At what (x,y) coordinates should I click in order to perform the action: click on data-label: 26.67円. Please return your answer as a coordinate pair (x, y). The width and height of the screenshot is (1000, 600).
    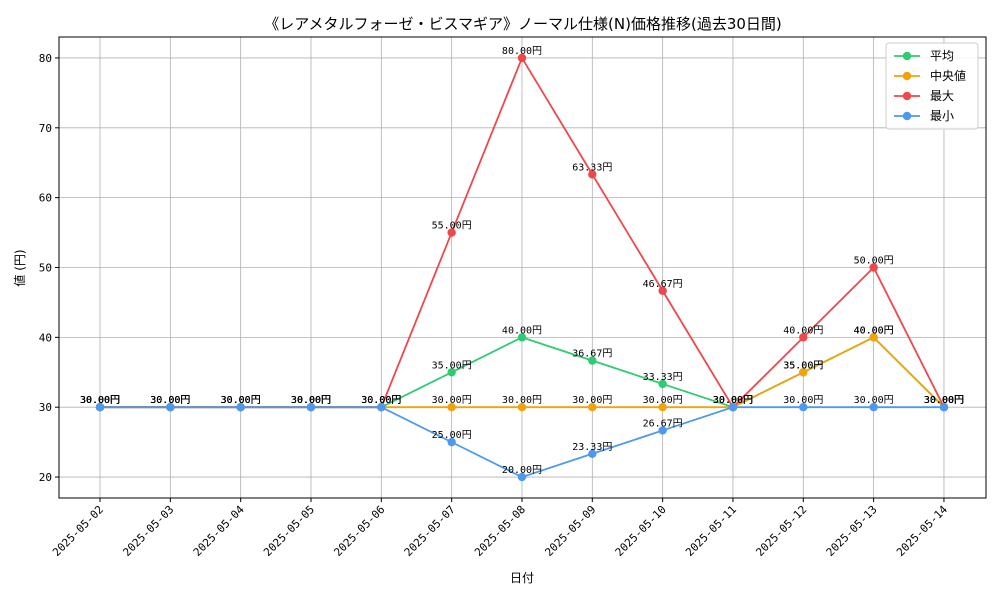
    Looking at the image, I should click on (663, 423).